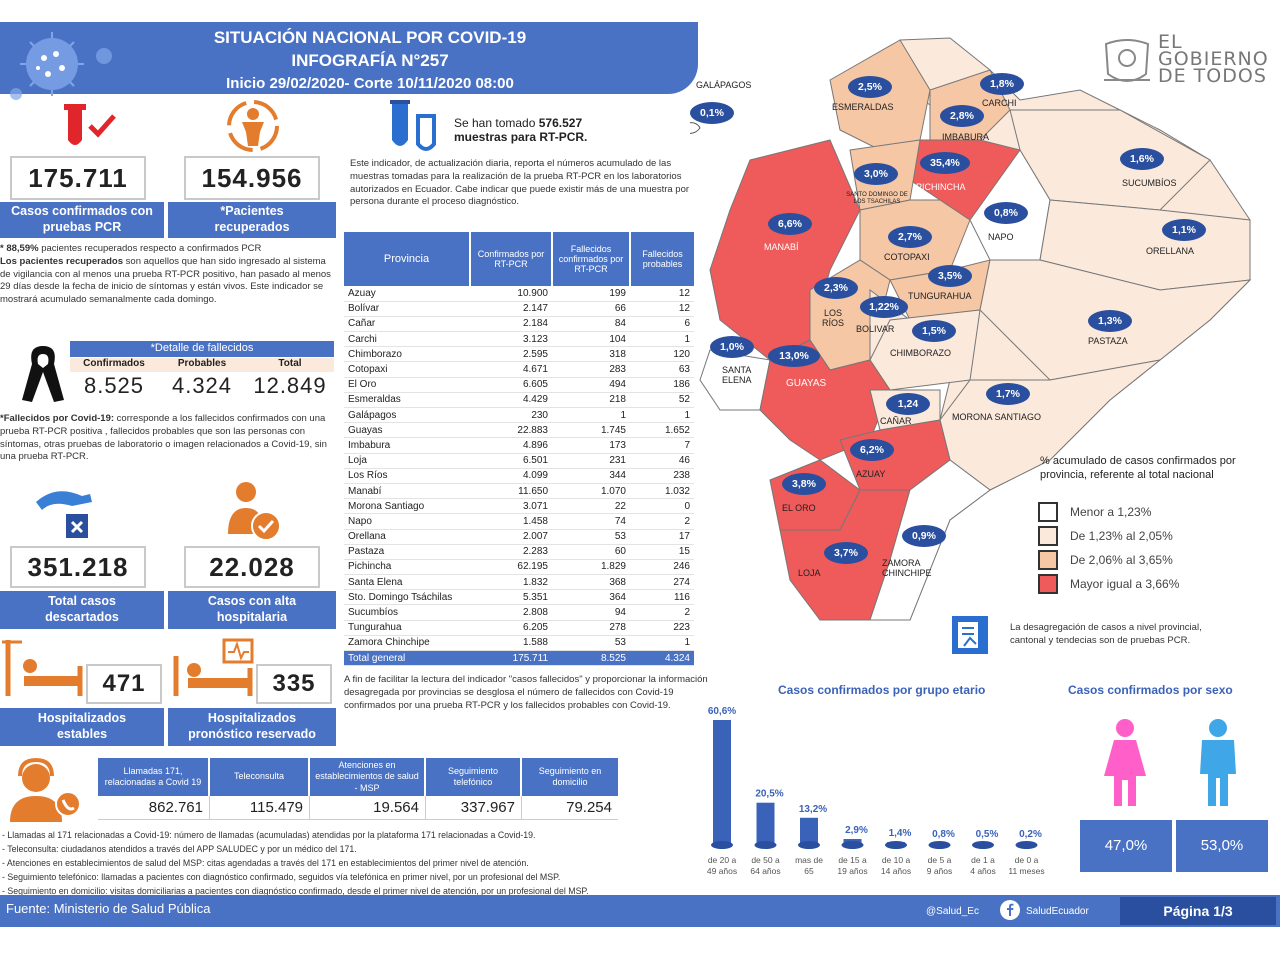 This screenshot has width=1280, height=960. I want to click on table-cell: 2.595, so click(511, 354).